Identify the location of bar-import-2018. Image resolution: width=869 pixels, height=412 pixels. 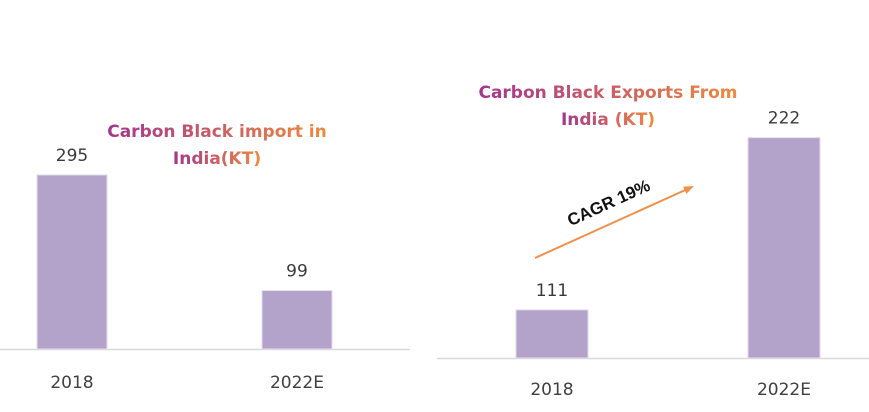
(72, 262).